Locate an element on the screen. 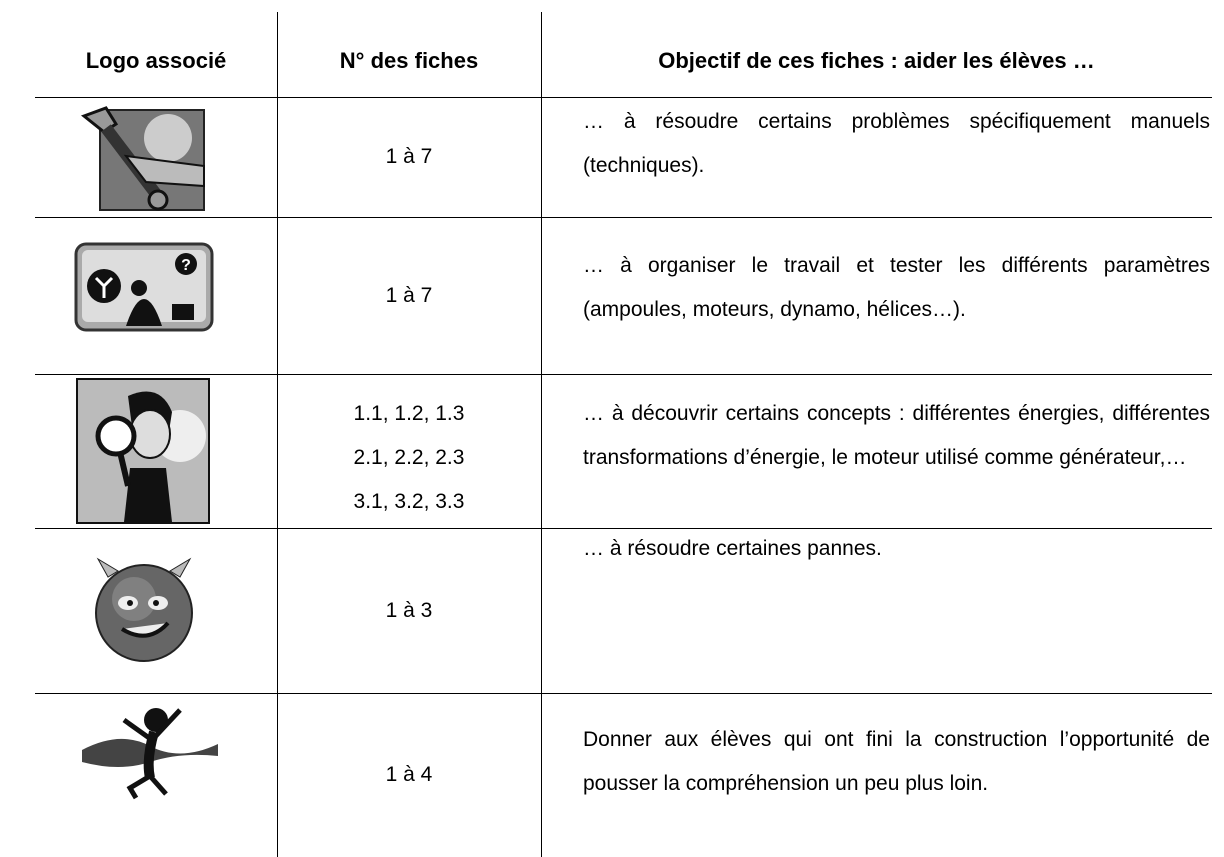 The width and height of the screenshot is (1224, 857). logo-wrench is located at coordinates (142, 158).